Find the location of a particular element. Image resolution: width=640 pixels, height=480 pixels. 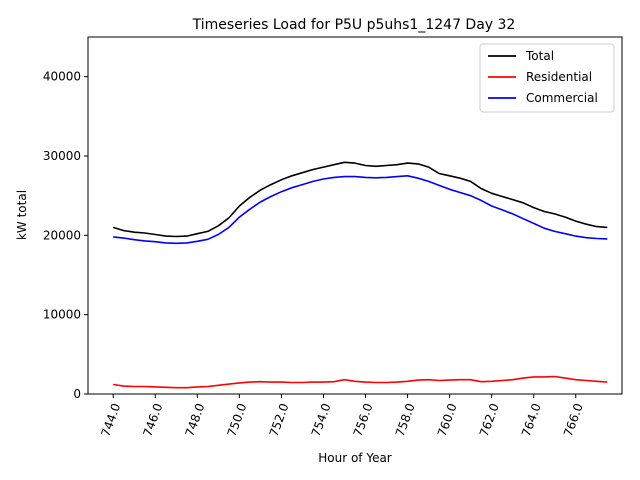

y-axis-label: kW total is located at coordinates (22, 215).